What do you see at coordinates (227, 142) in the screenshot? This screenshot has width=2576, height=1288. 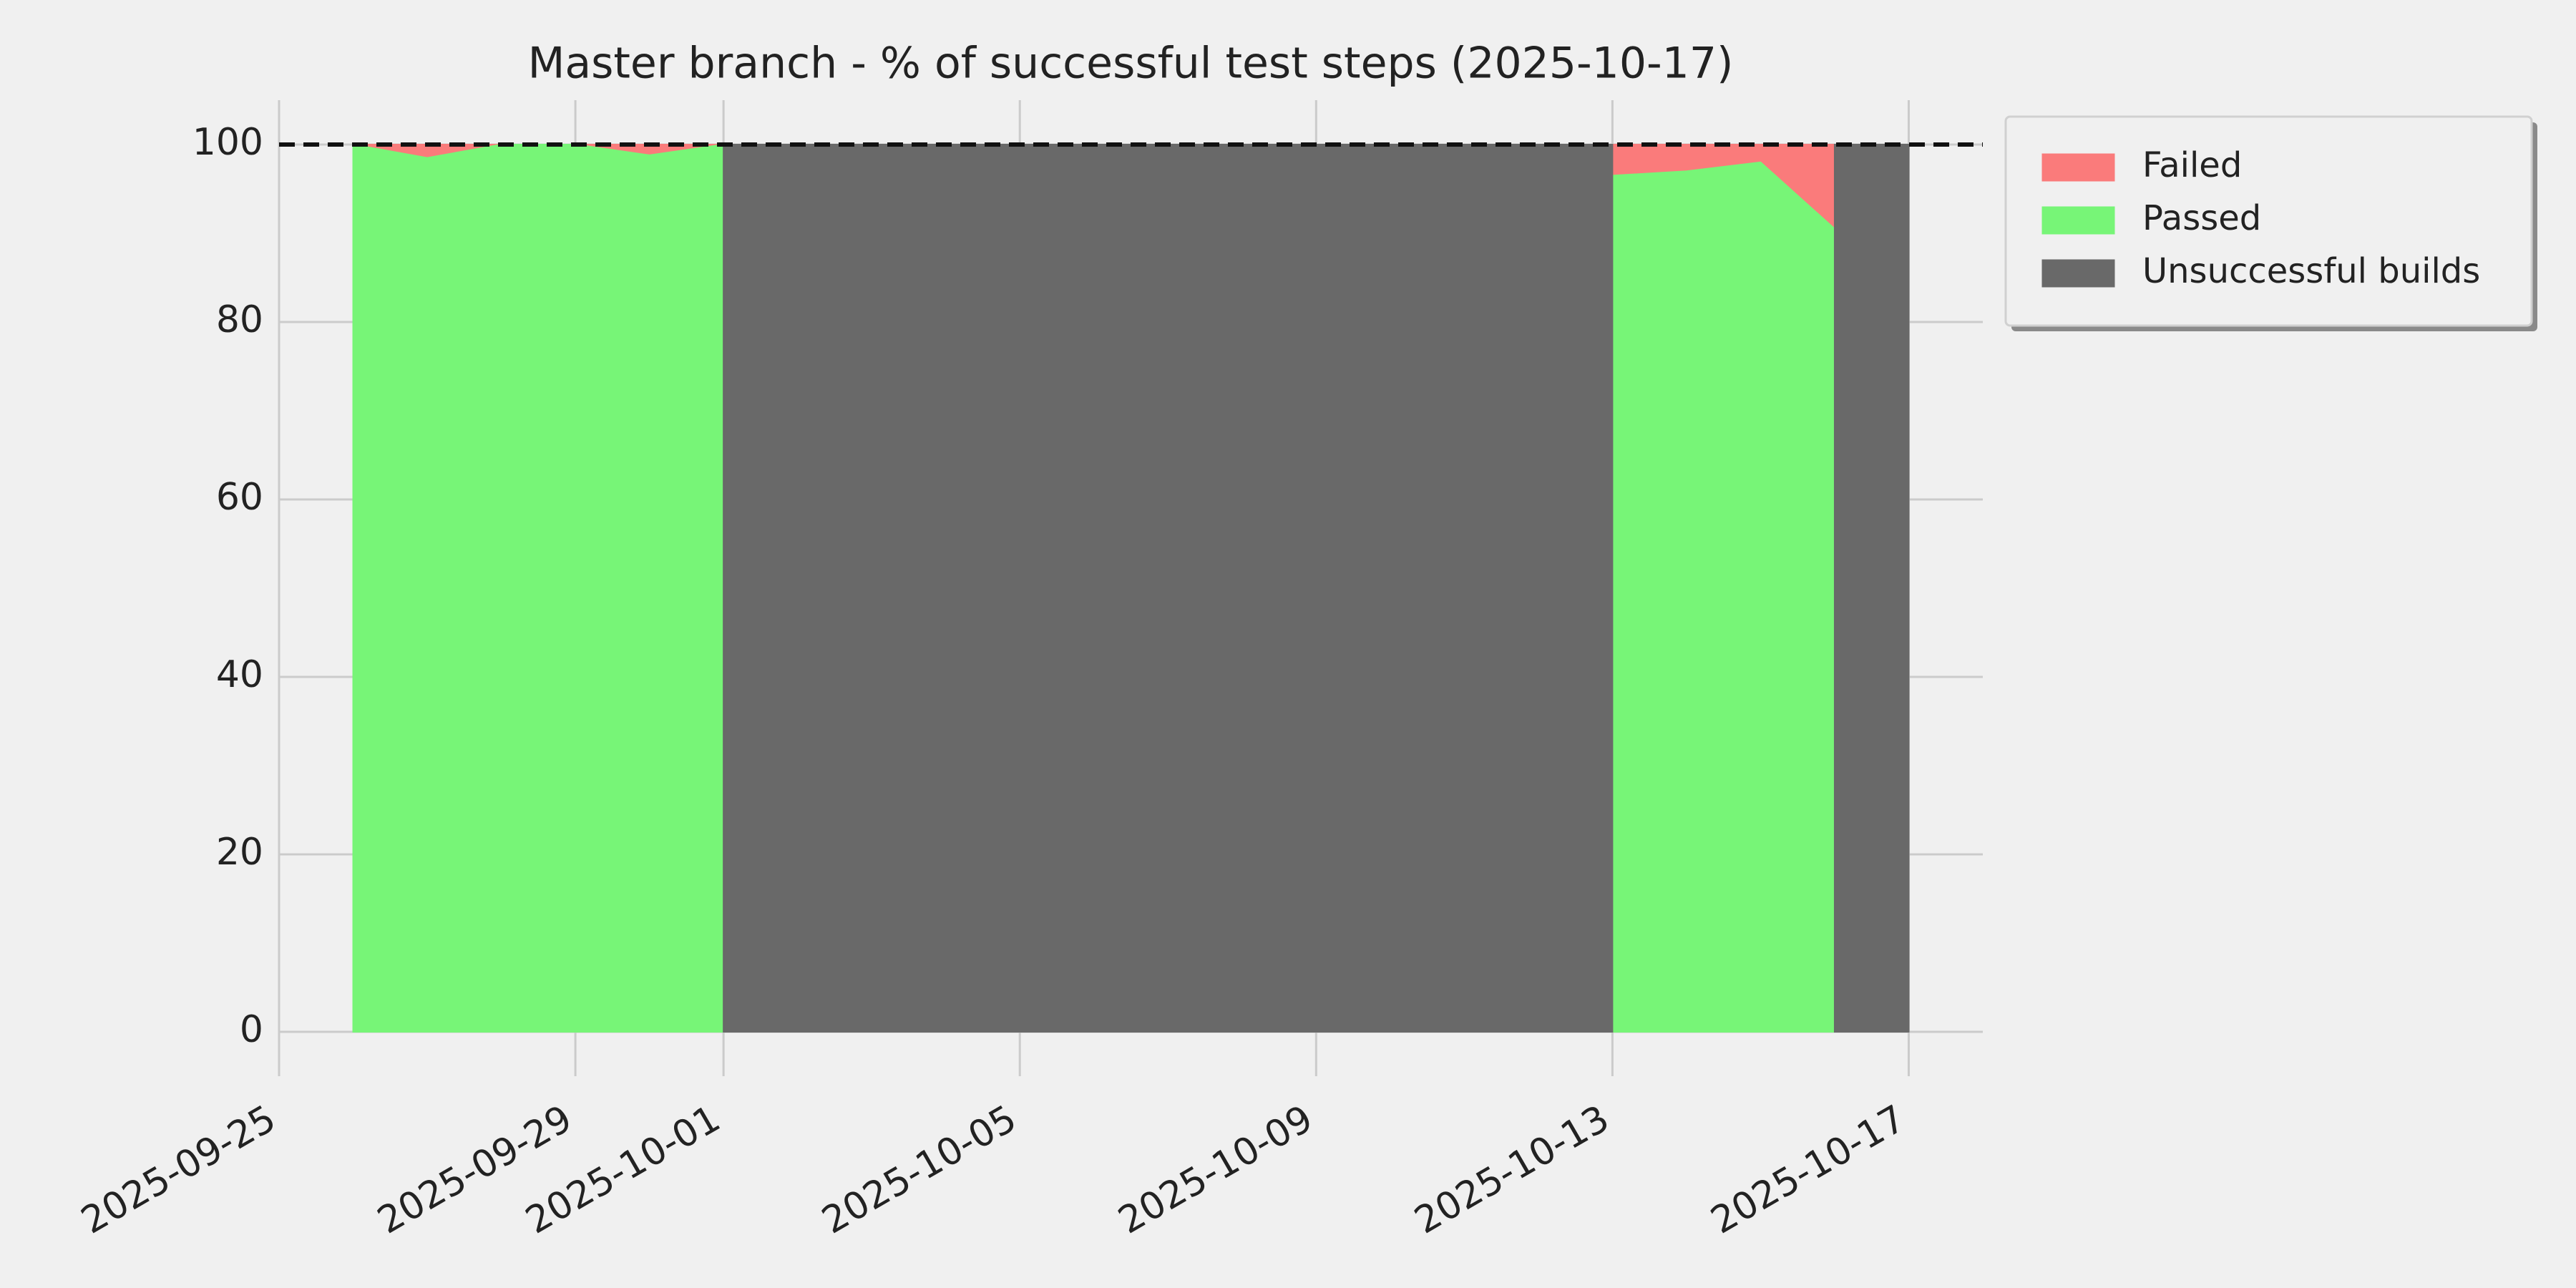 I see `y-tick-label: 100` at bounding box center [227, 142].